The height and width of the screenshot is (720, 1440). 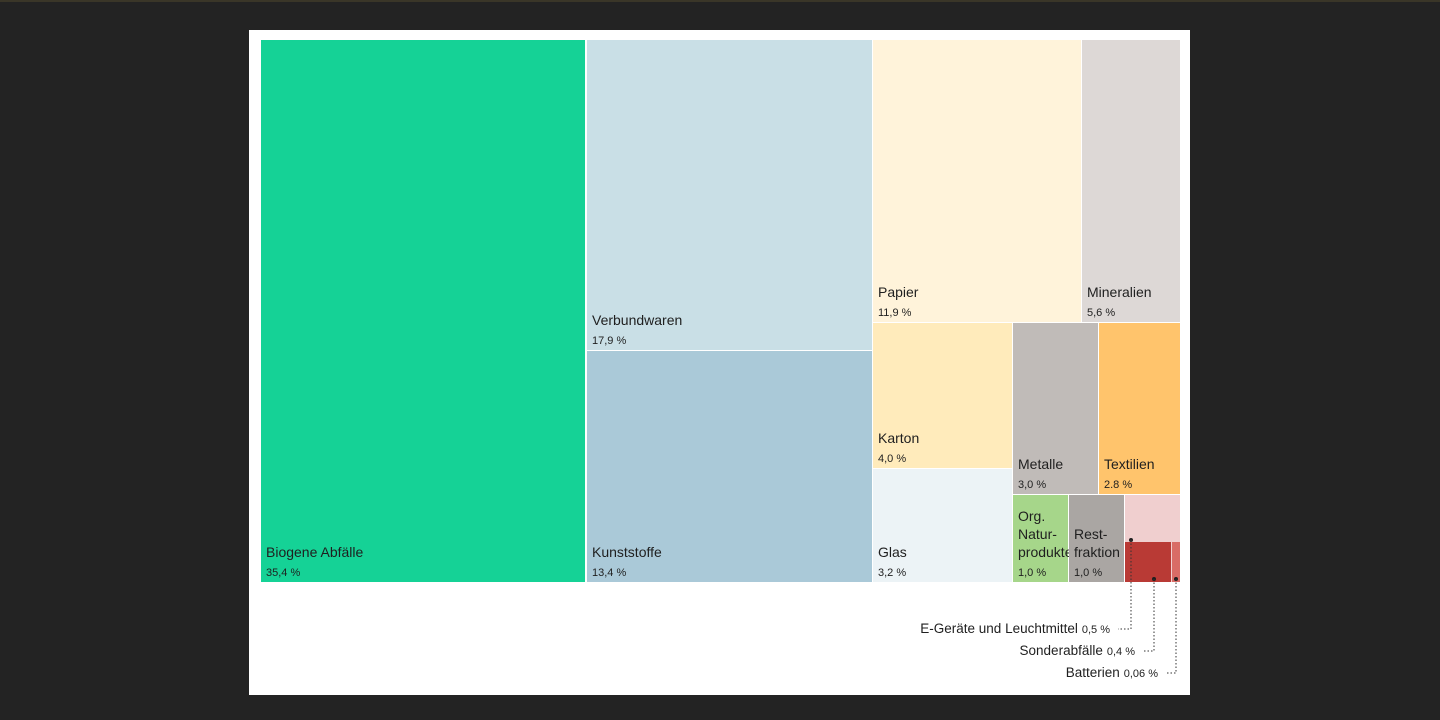 What do you see at coordinates (637, 320) in the screenshot?
I see `tile-label-verbundwaren: Verbundwaren` at bounding box center [637, 320].